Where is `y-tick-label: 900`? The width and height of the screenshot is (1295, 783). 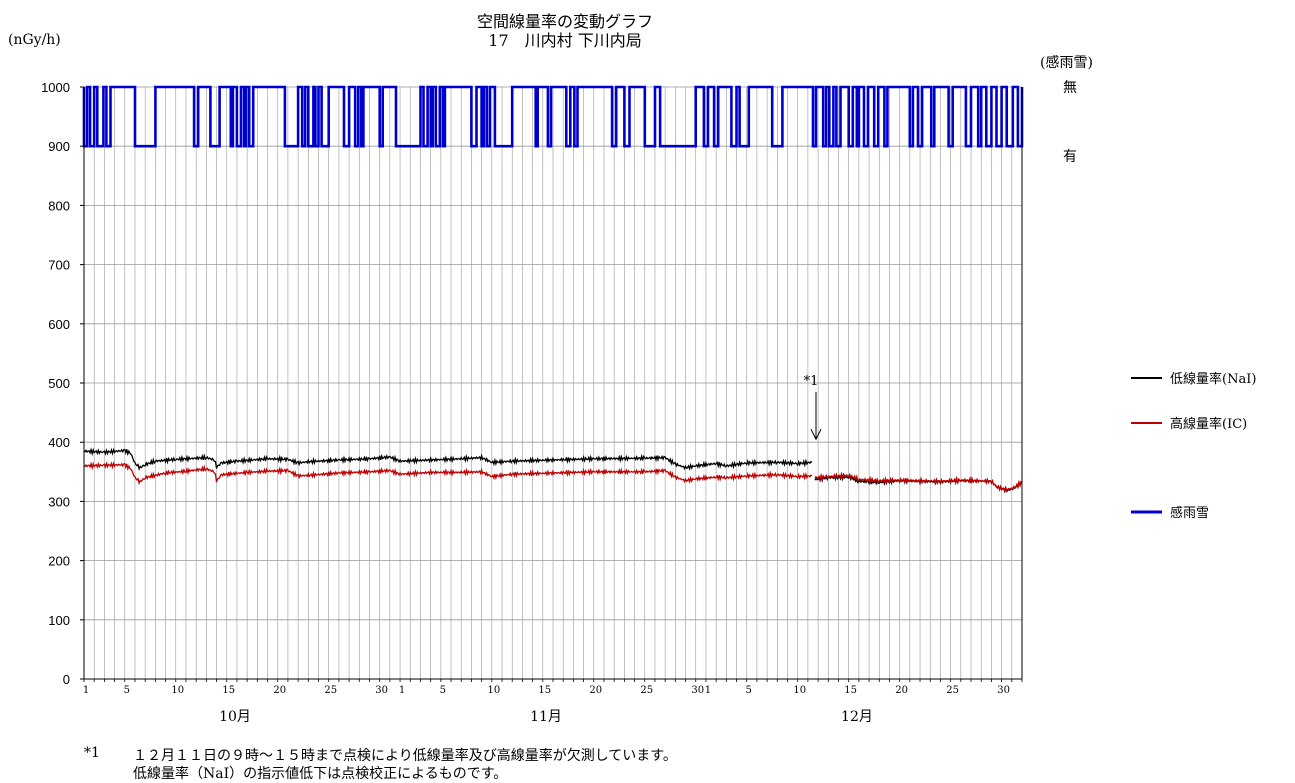 y-tick-label: 900 is located at coordinates (59, 146).